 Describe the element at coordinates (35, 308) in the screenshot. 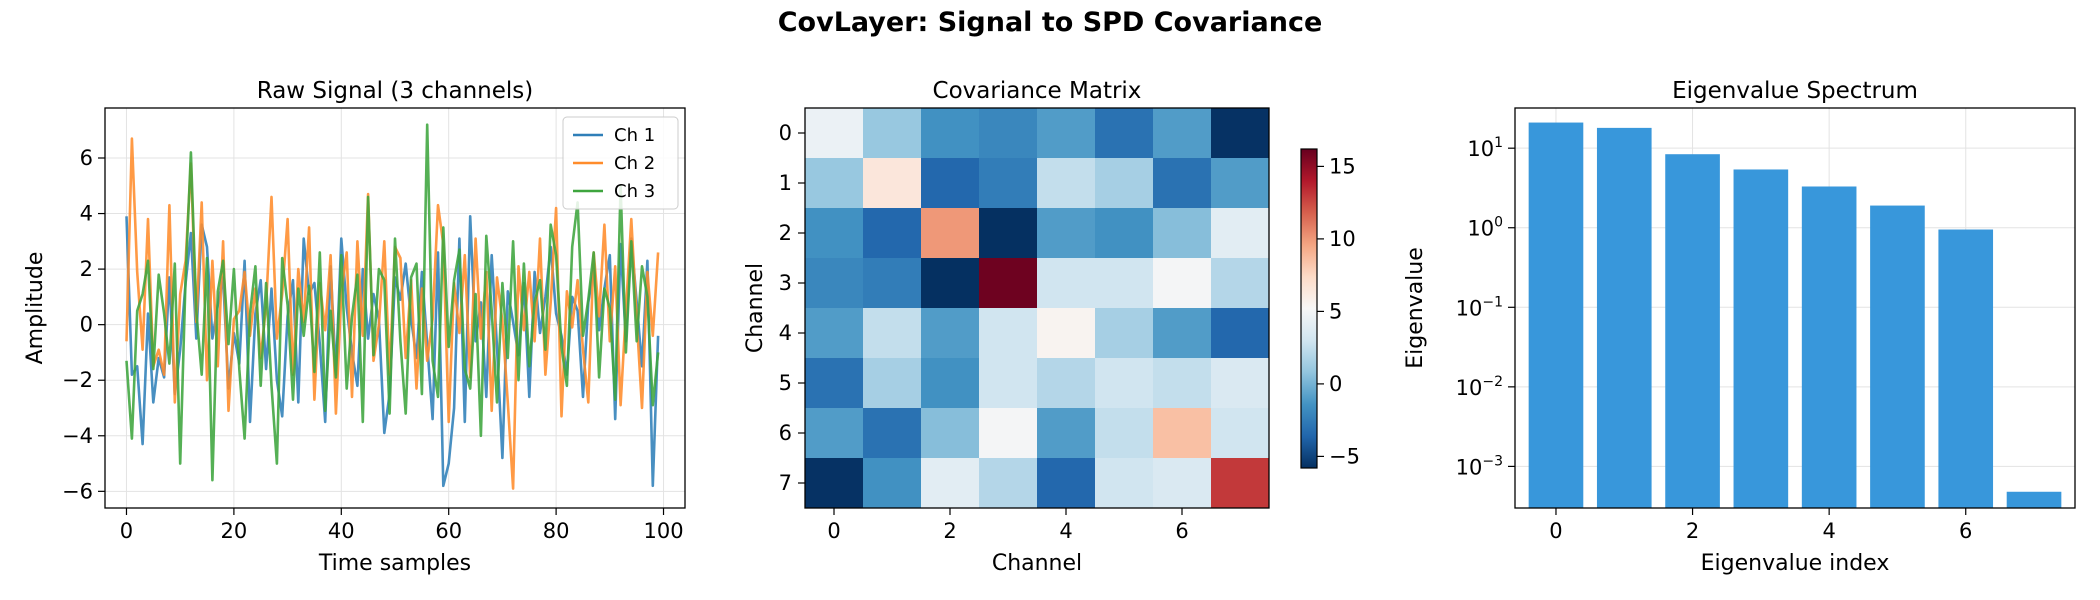

I see `y-axis-label: Amplitude` at that location.